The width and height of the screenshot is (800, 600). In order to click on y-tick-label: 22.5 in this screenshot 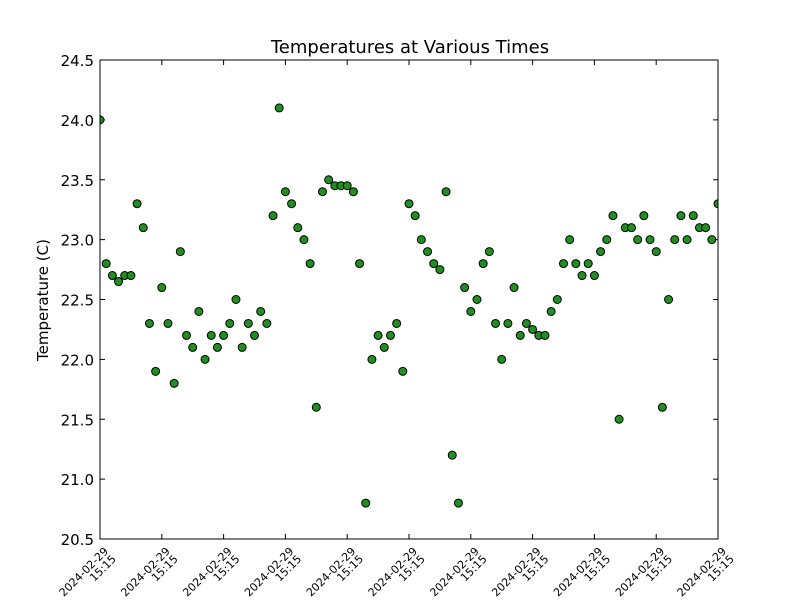, I will do `click(77, 301)`.